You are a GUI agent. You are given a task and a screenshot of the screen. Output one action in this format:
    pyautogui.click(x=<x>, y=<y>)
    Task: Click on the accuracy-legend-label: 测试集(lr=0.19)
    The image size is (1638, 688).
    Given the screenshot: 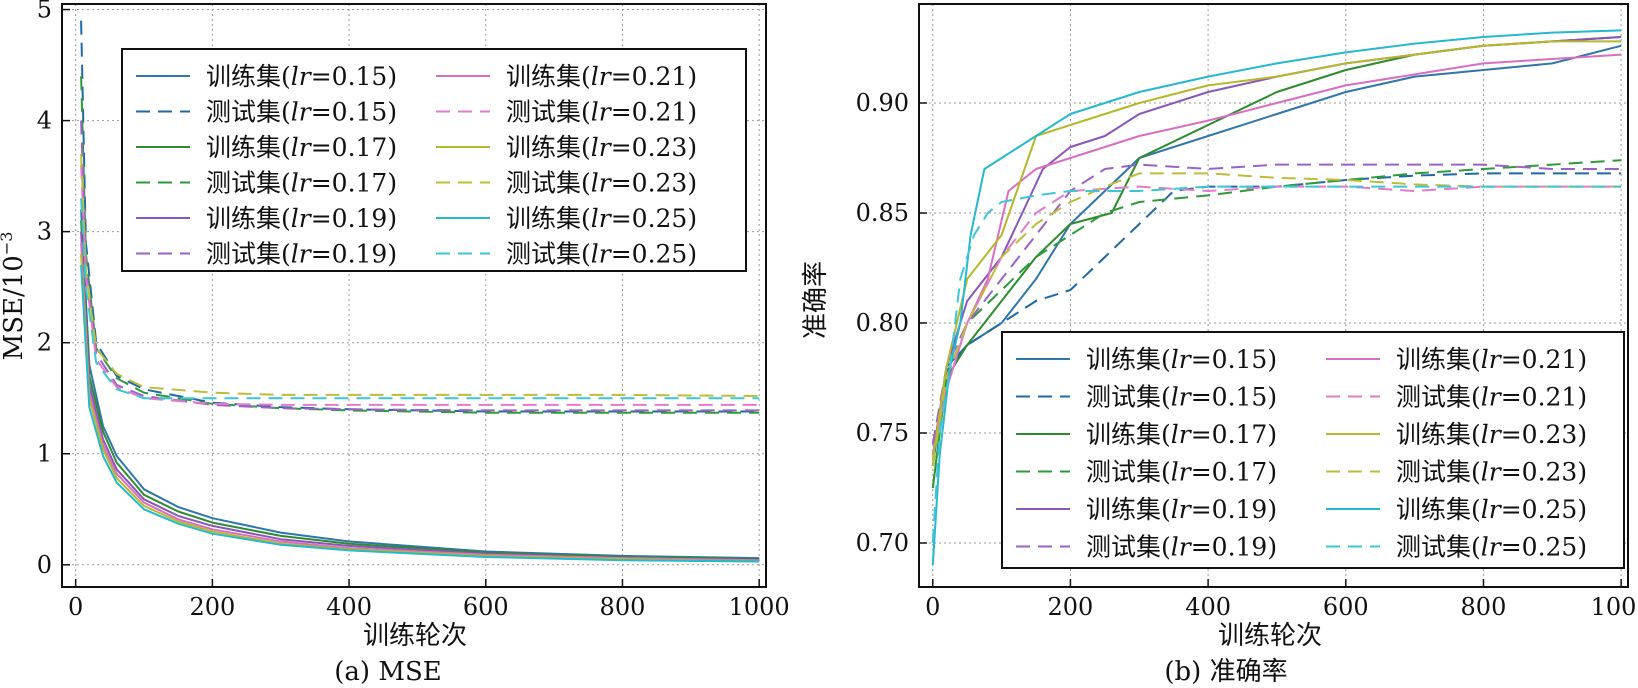 What is the action you would take?
    pyautogui.click(x=1181, y=547)
    